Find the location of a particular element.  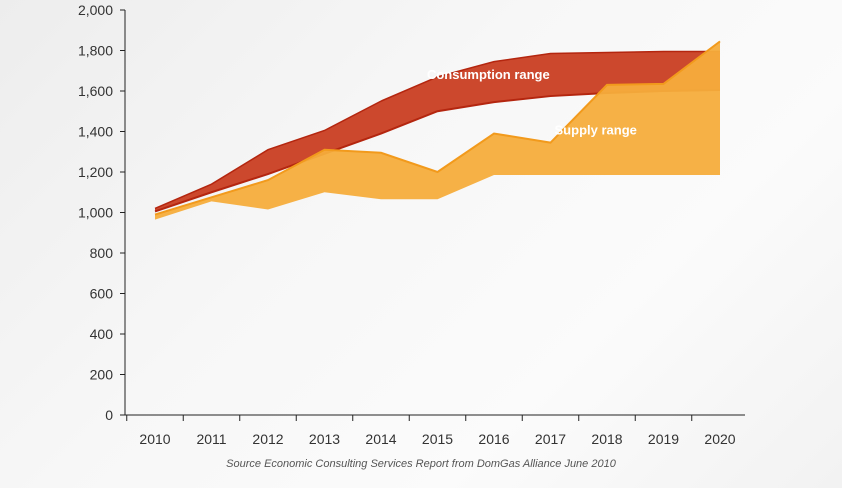

y-tick-label: 1,000 is located at coordinates (95, 213).